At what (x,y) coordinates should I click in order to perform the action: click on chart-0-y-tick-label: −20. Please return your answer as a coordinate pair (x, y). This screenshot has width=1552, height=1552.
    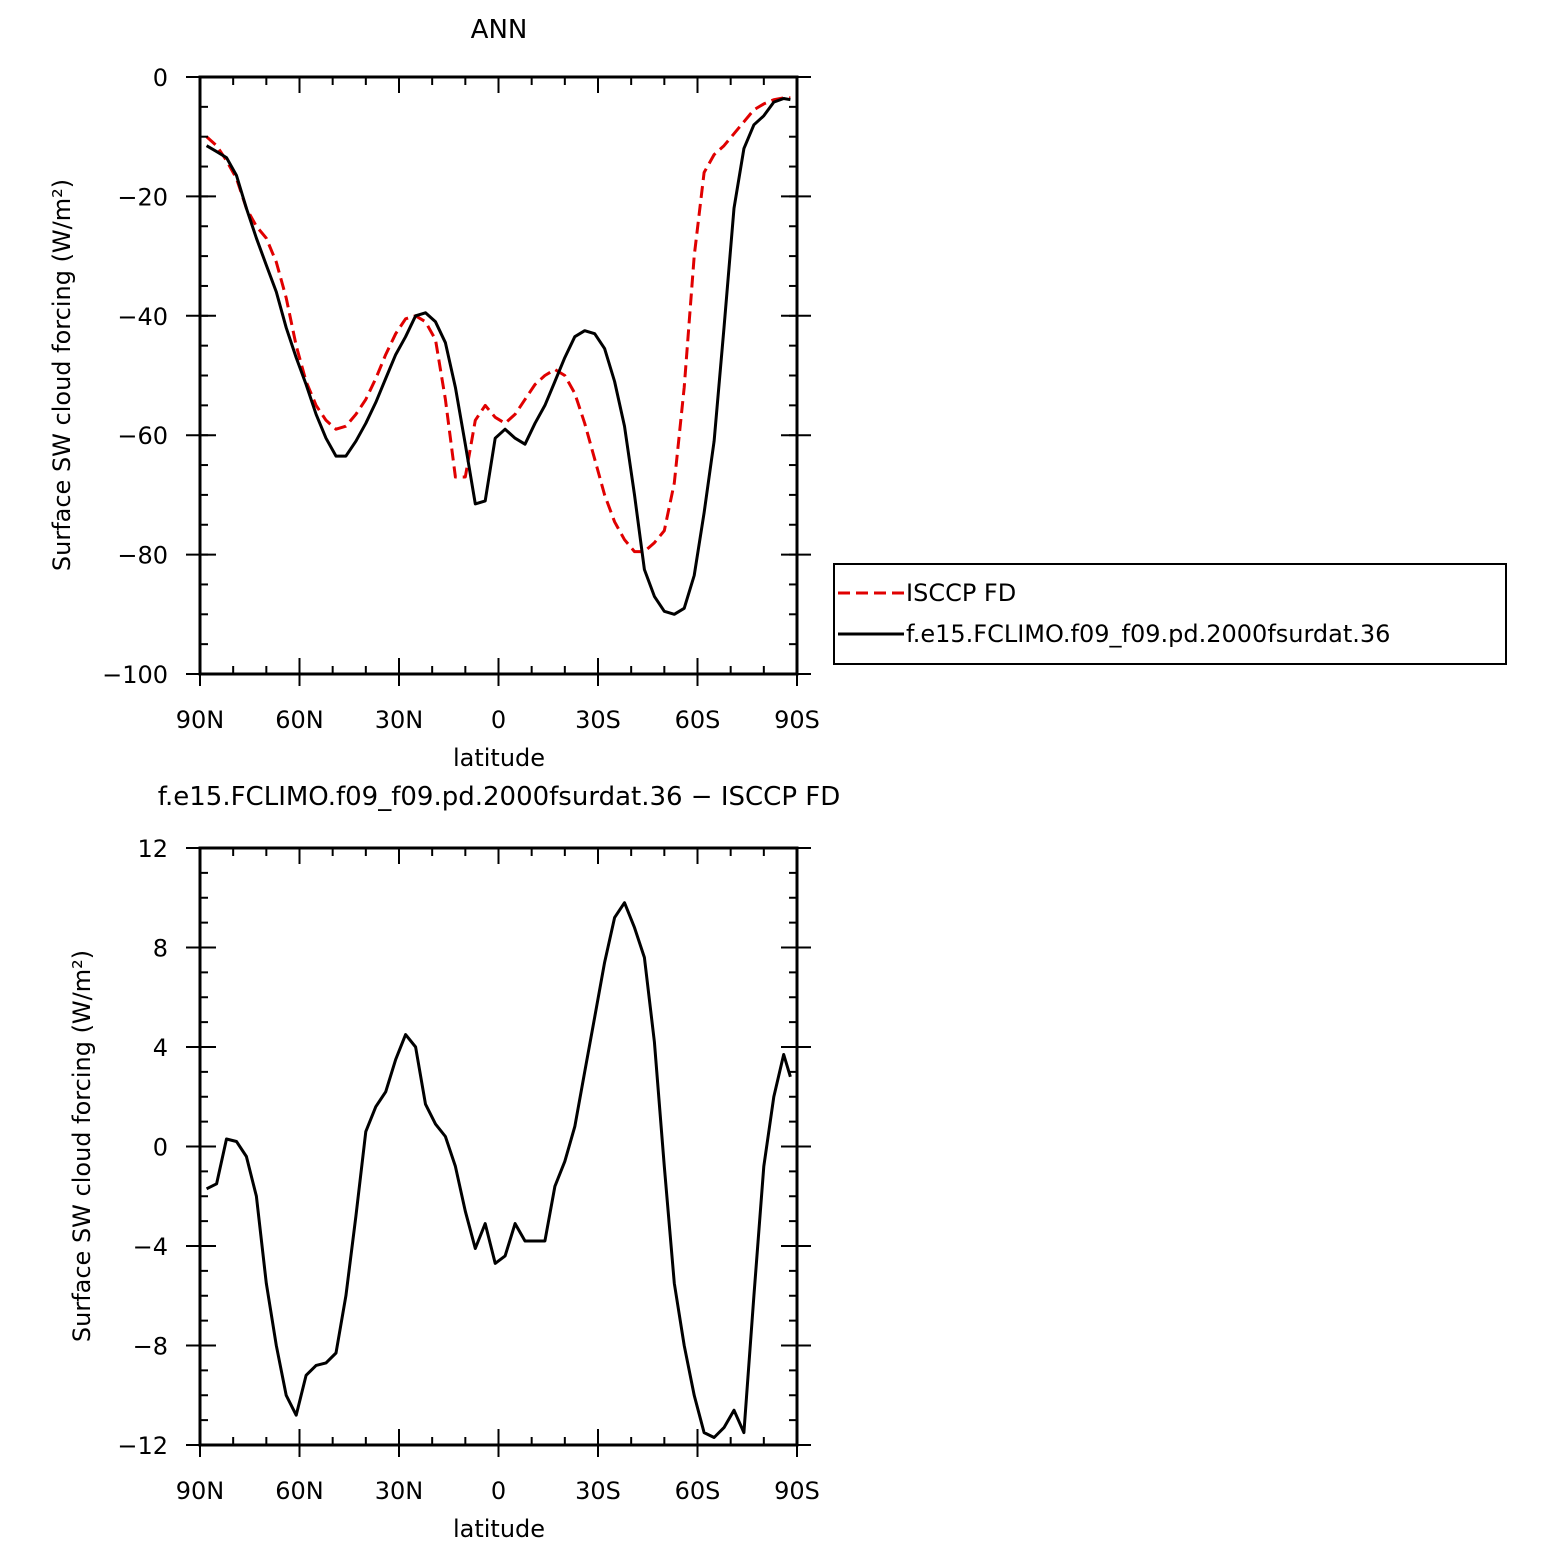
    Looking at the image, I should click on (142, 197).